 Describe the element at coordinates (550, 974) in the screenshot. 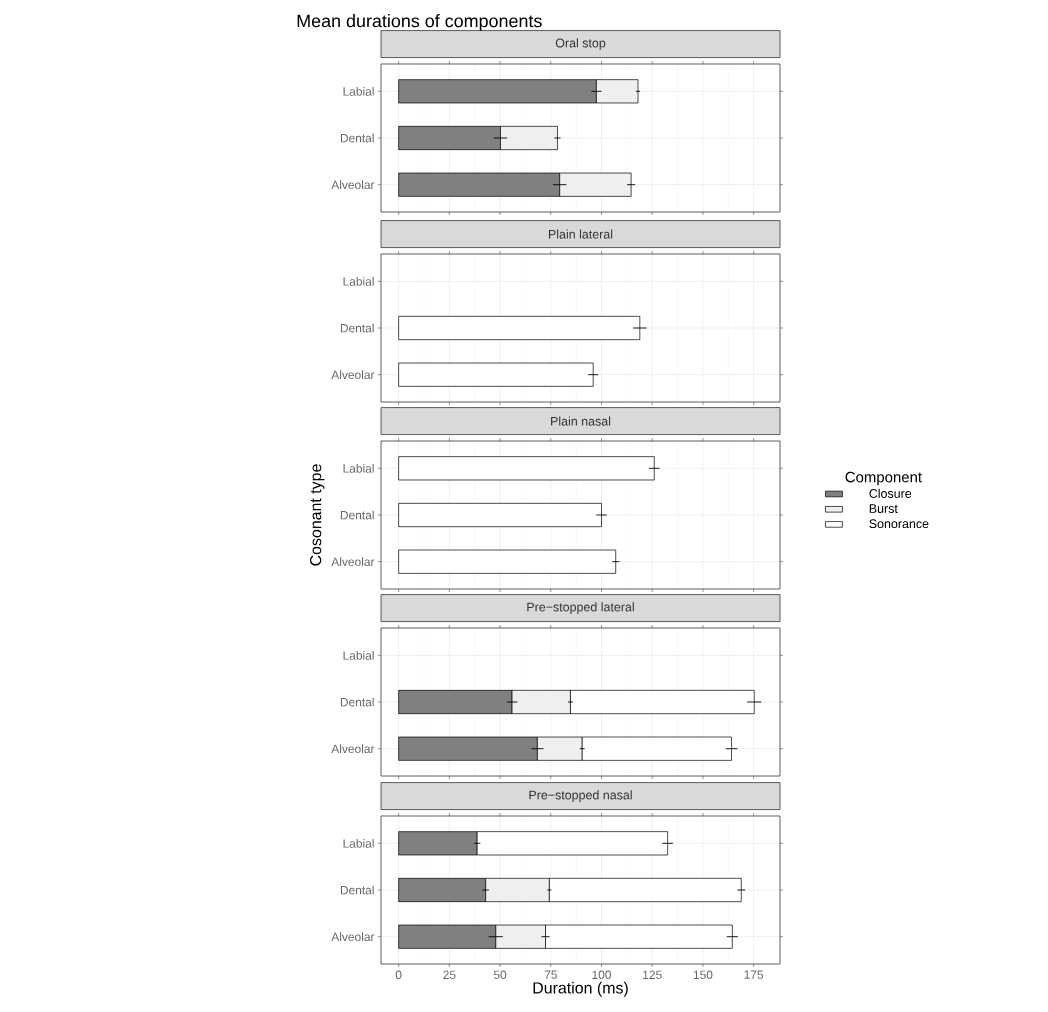

I see `x-tick-label: 75` at that location.